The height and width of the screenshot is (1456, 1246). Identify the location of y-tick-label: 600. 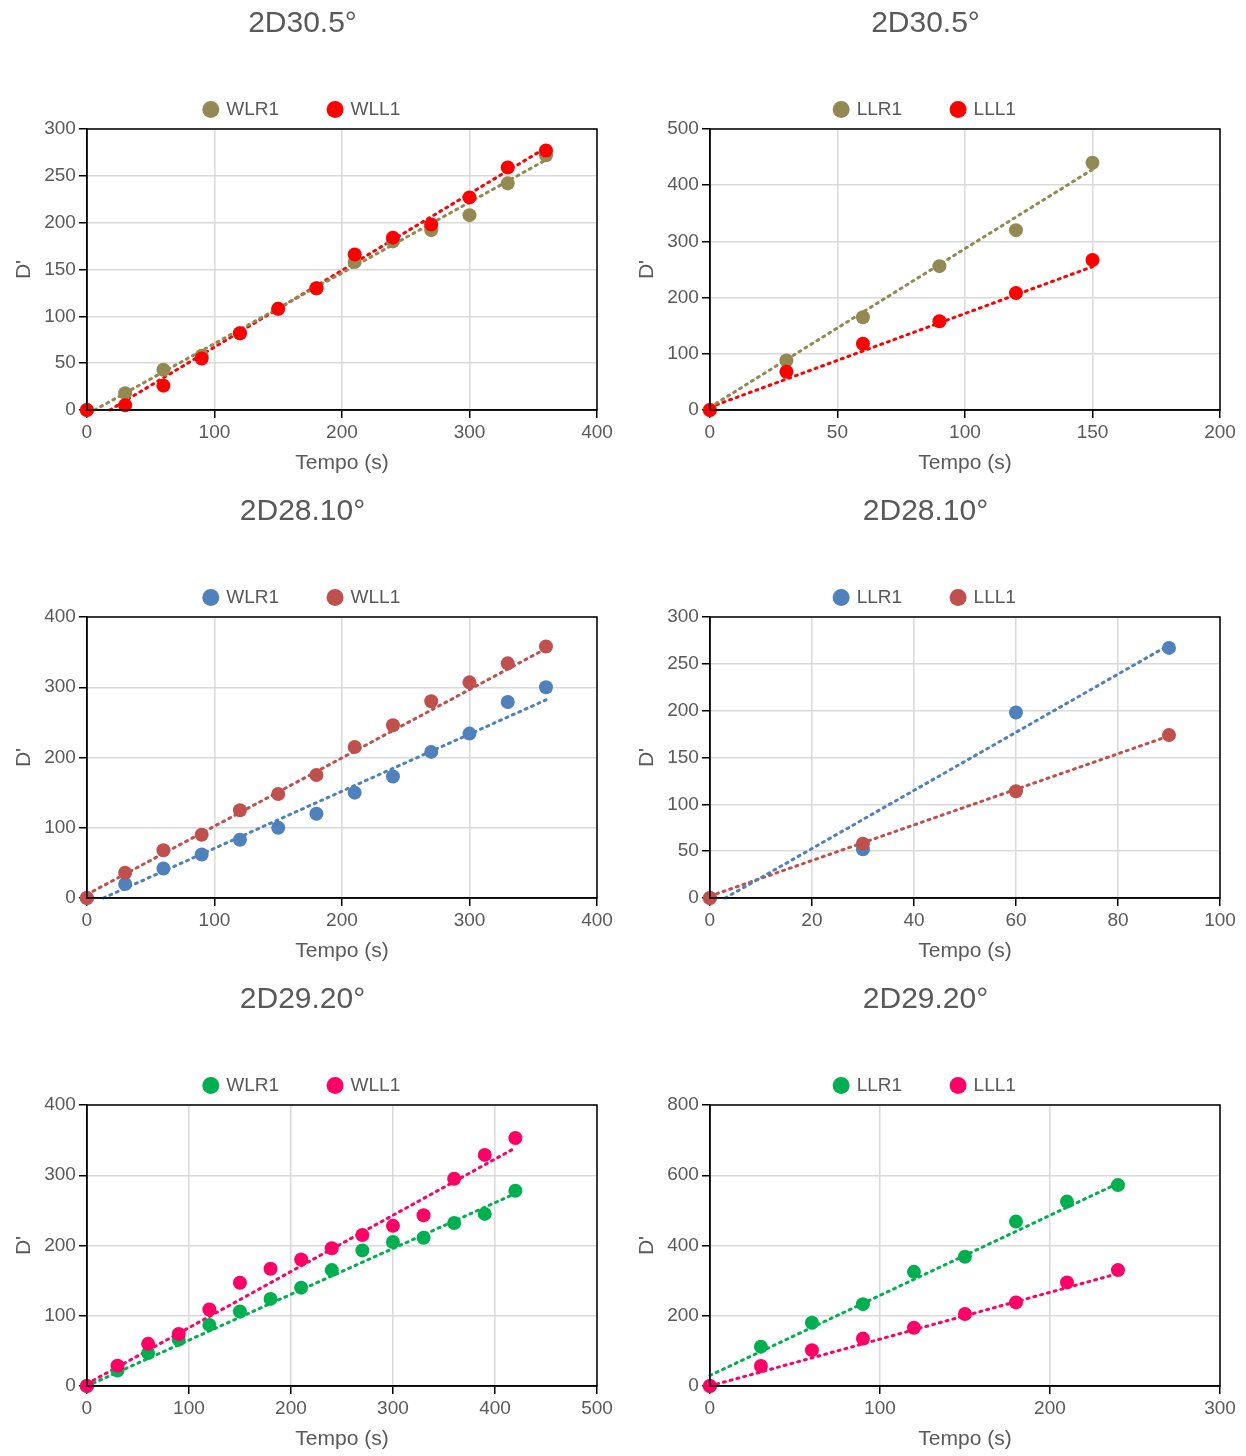
(683, 1174).